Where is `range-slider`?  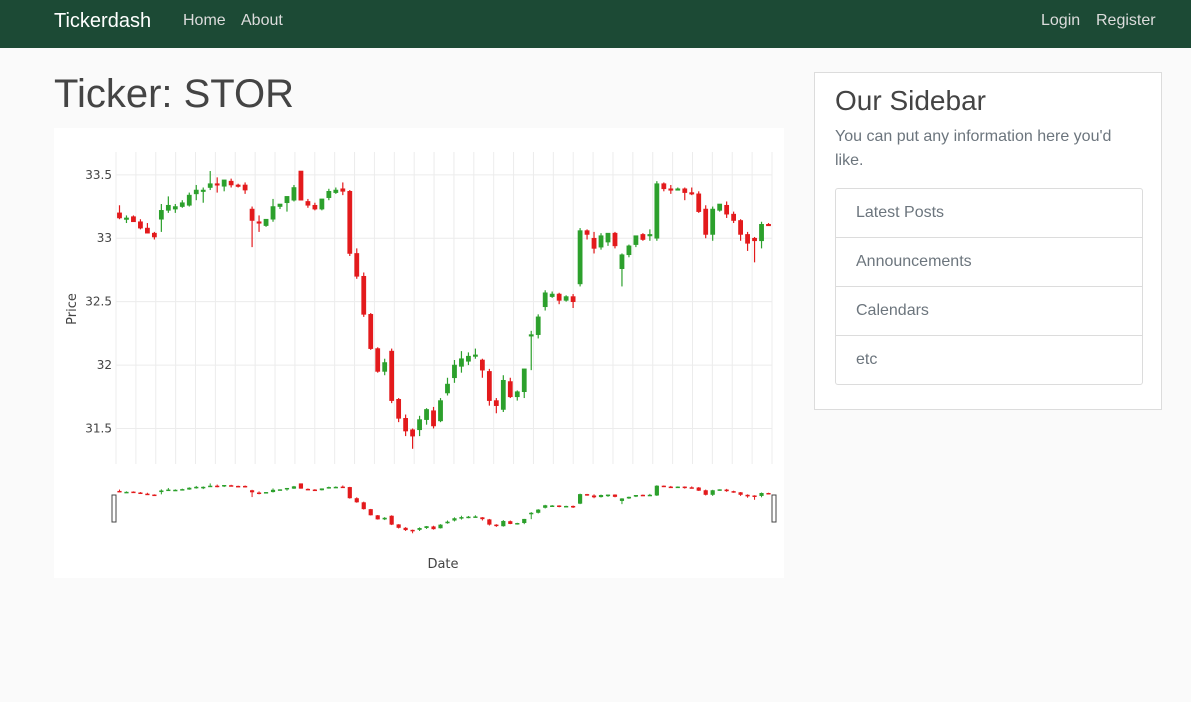
range-slider is located at coordinates (444, 508).